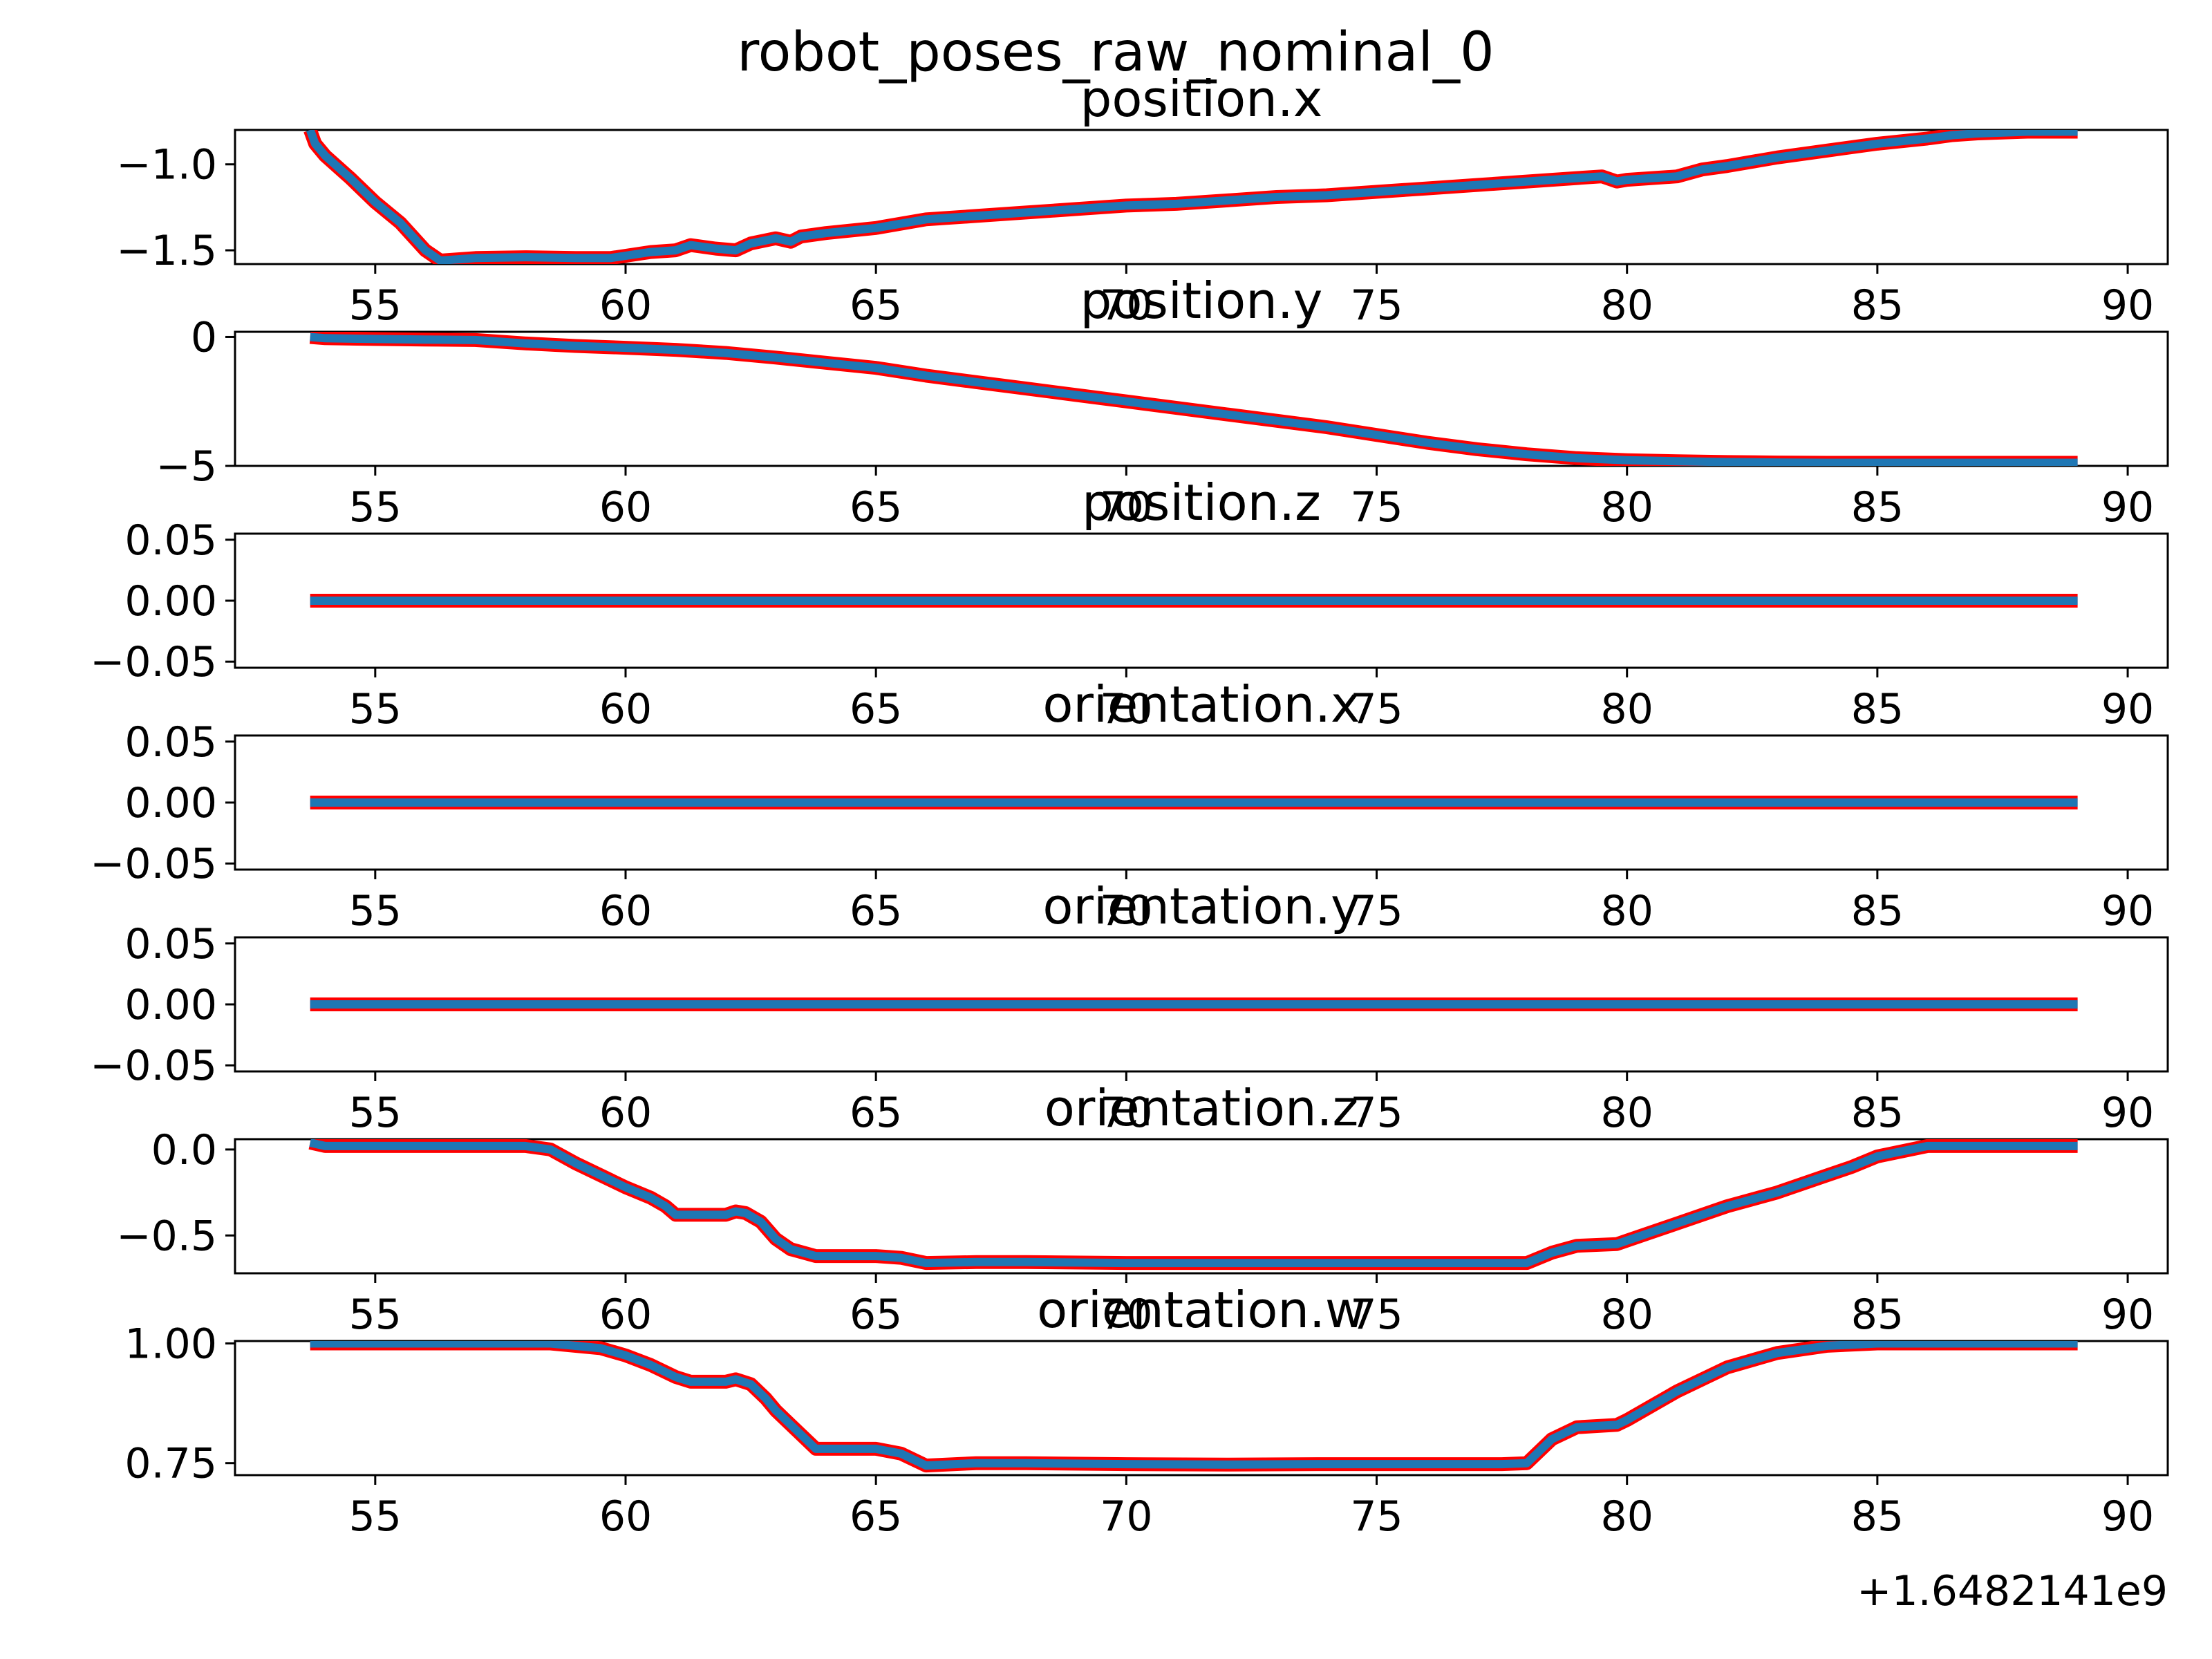 The height and width of the screenshot is (1659, 2212). What do you see at coordinates (167, 1236) in the screenshot?
I see `y-tick-label: −0.5` at bounding box center [167, 1236].